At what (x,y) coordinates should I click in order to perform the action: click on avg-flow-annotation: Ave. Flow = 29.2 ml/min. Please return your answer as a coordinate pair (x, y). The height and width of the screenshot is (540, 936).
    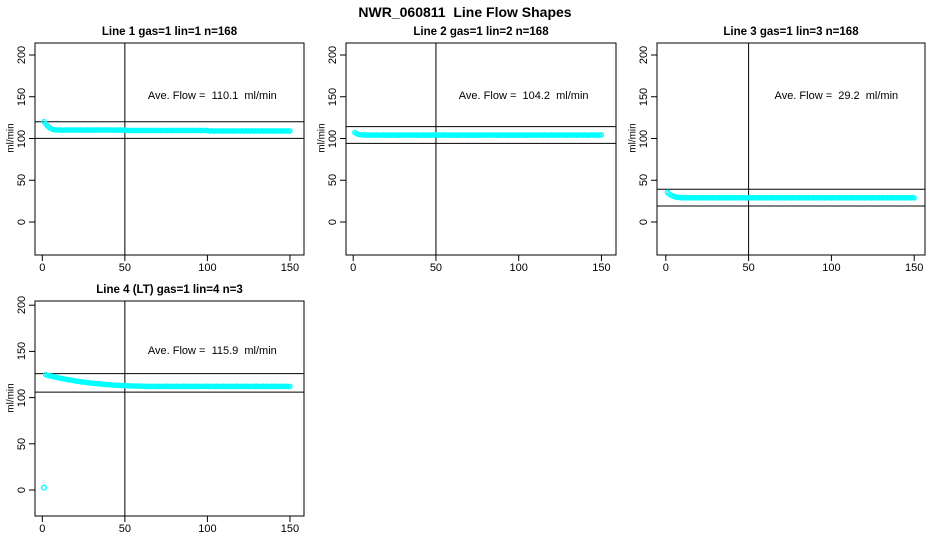
    Looking at the image, I should click on (836, 96).